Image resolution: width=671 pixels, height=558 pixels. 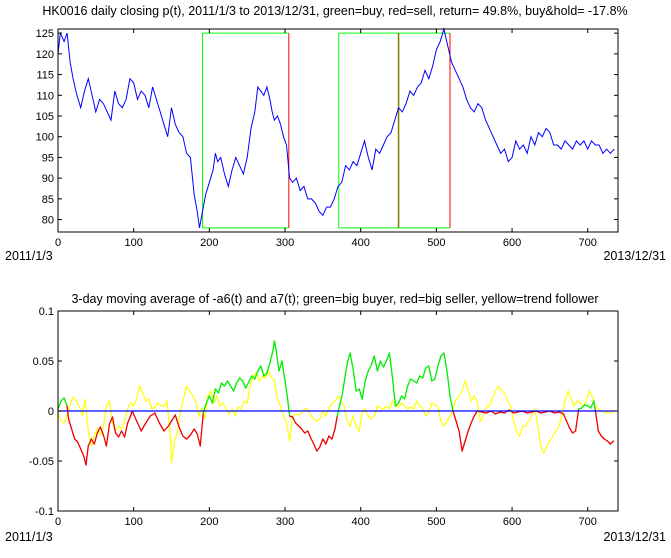 I want to click on price-chart-x-tick-label: 700, so click(x=588, y=243).